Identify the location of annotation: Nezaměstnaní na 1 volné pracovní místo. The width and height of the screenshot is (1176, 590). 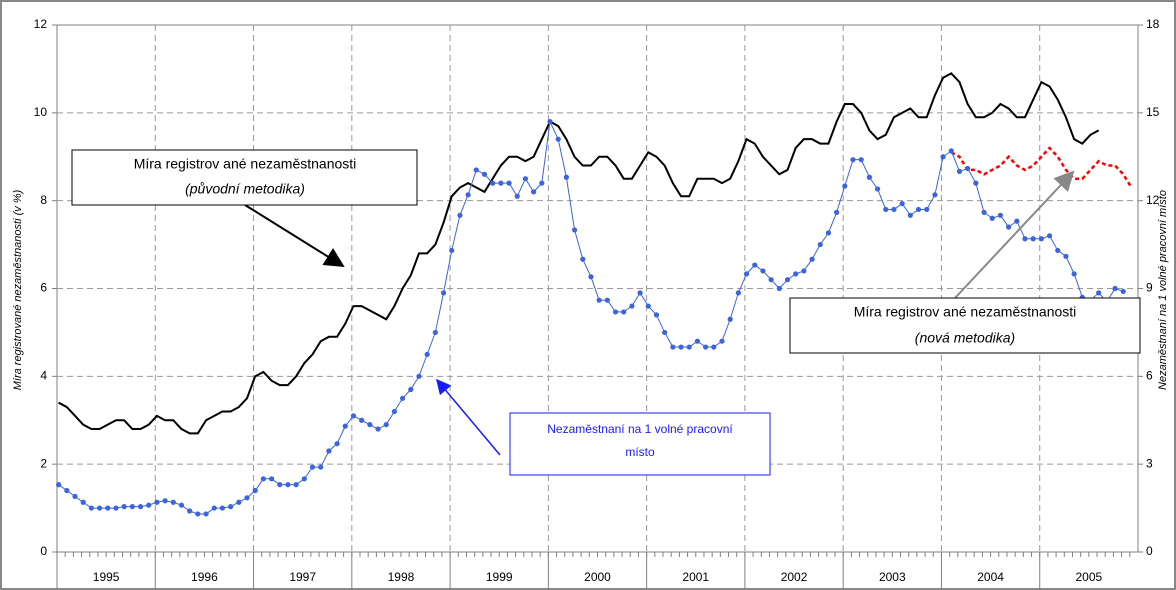
(603, 427).